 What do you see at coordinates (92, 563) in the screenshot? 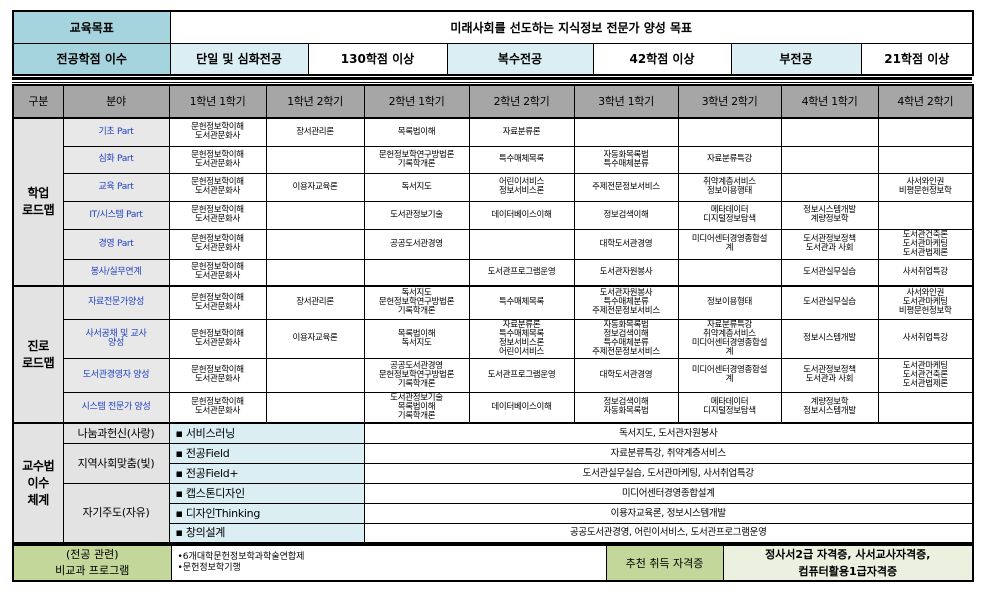
I see `extracurricular-label: (전공 관련) 비교과 프로그램` at bounding box center [92, 563].